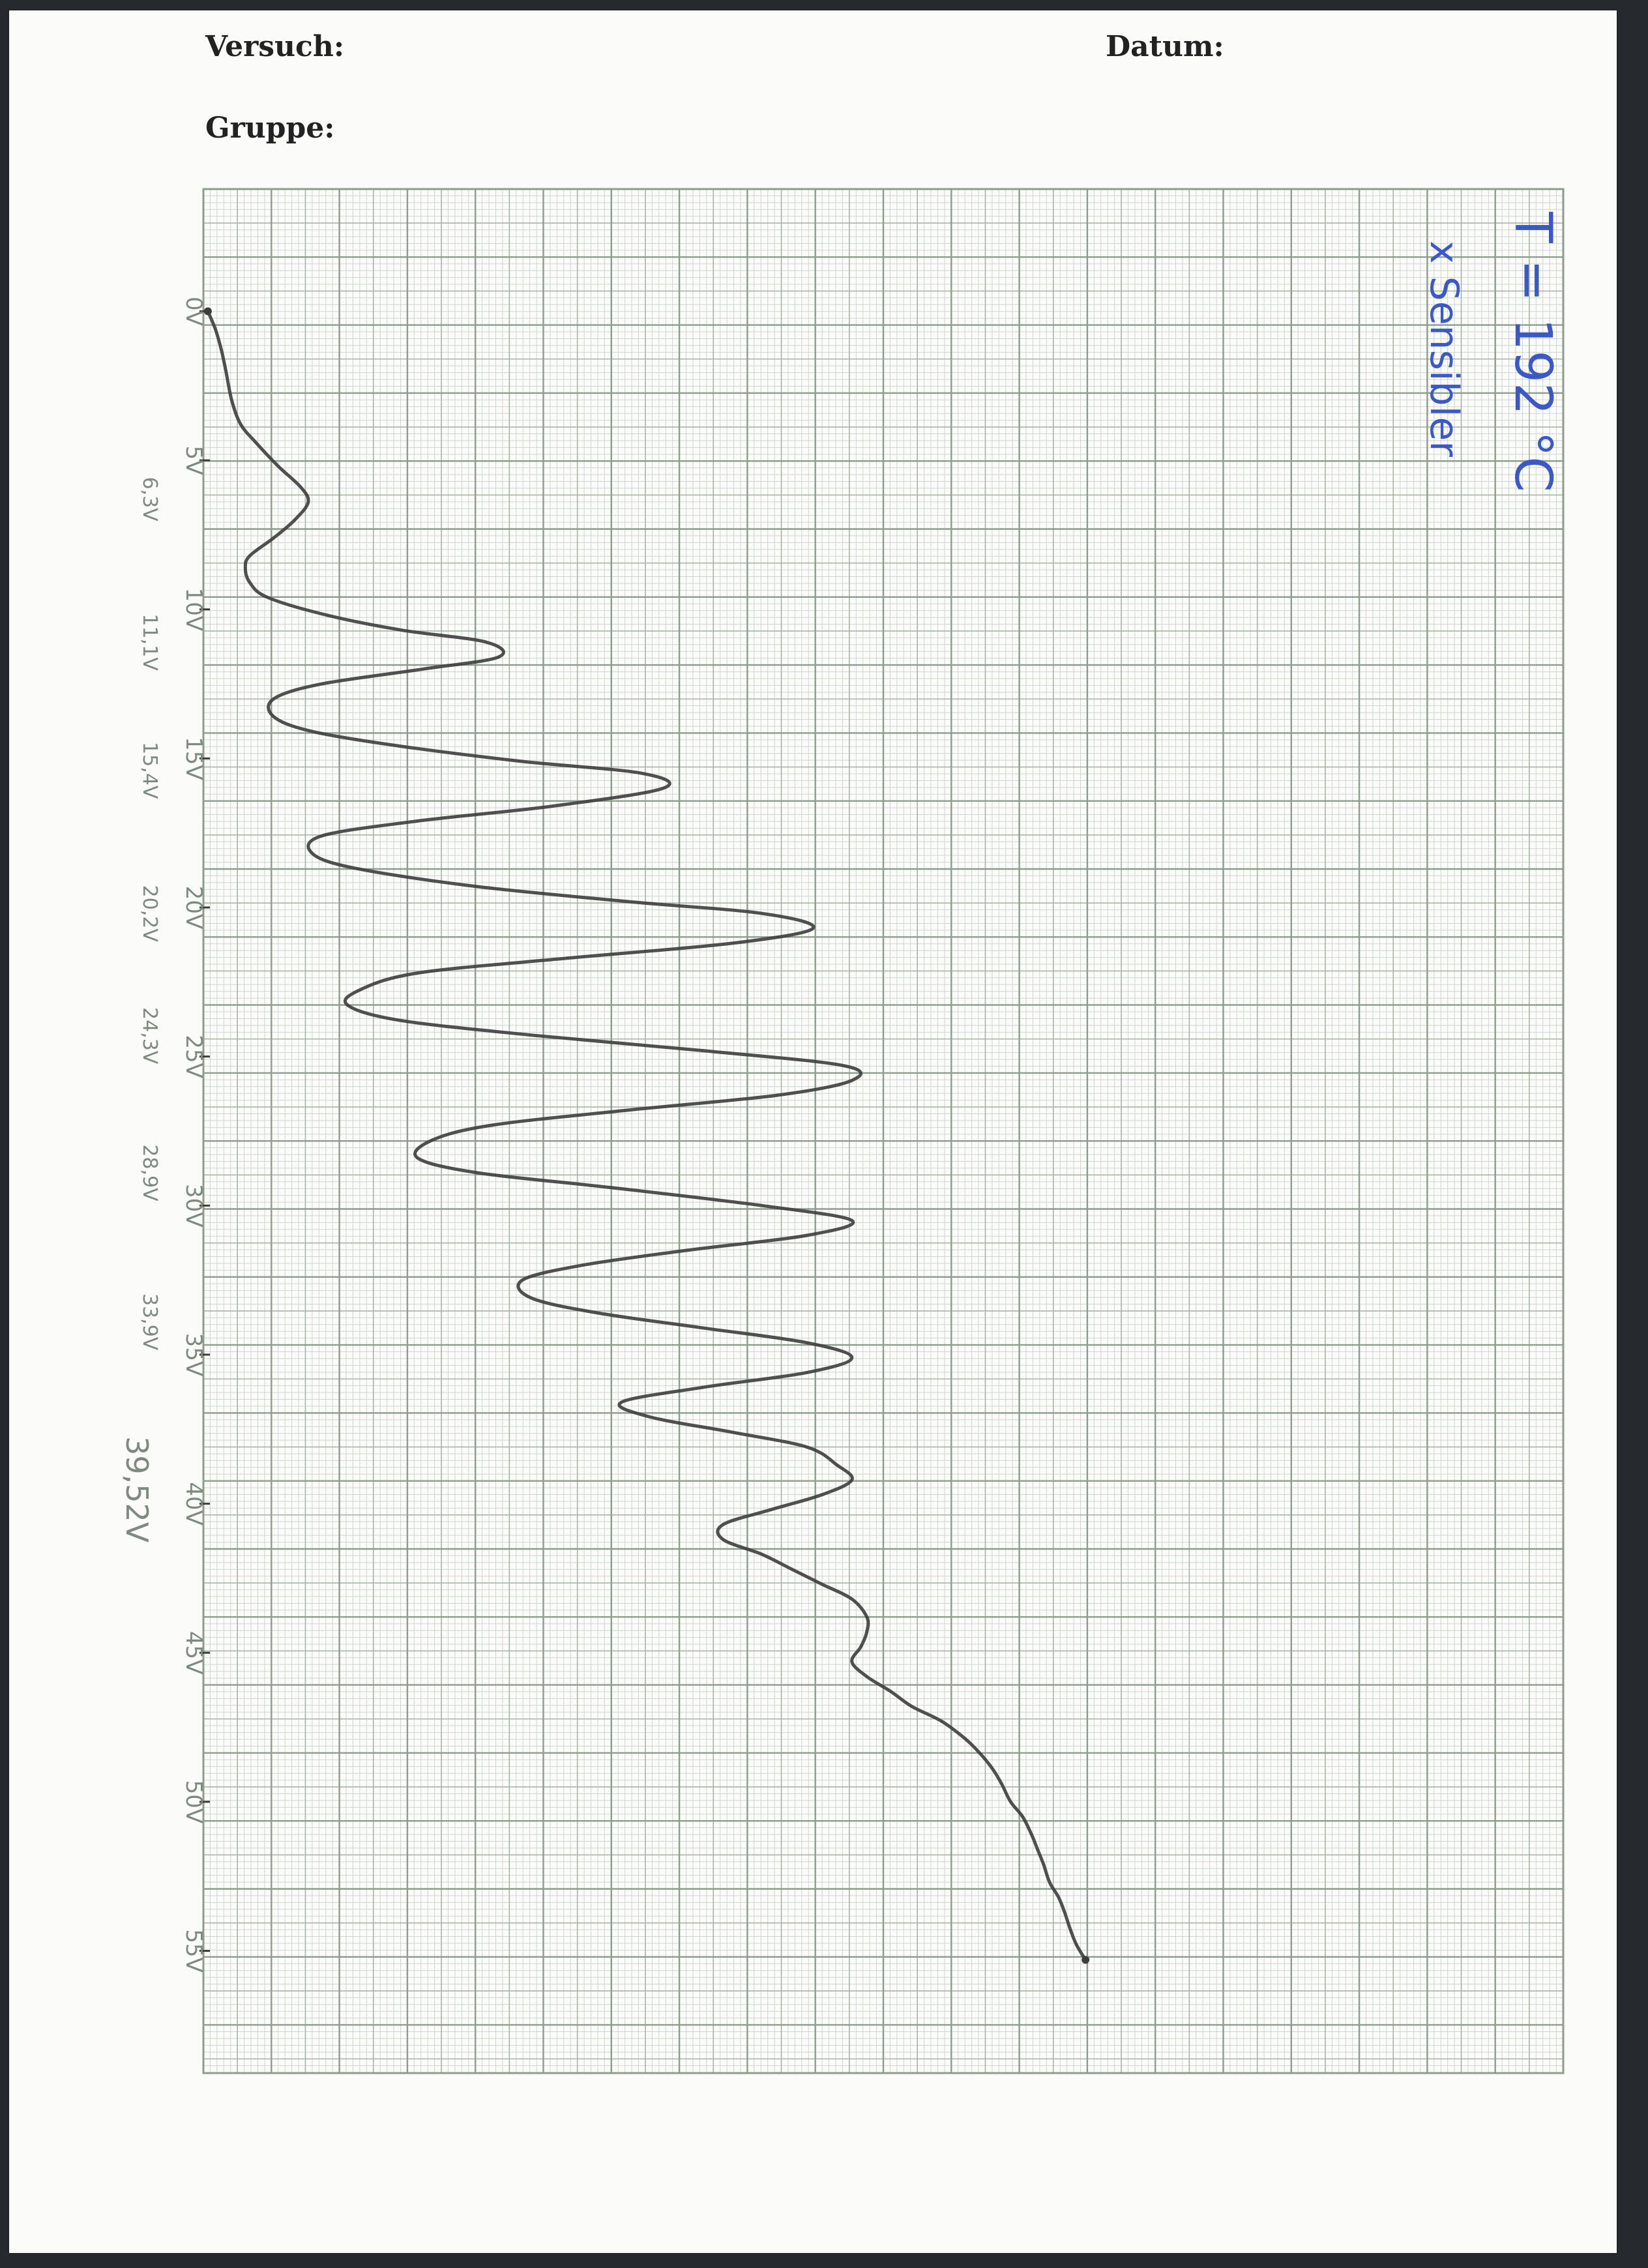 This screenshot has width=1648, height=2268. Describe the element at coordinates (1165, 46) in the screenshot. I see `datum-label: Datum:` at that location.